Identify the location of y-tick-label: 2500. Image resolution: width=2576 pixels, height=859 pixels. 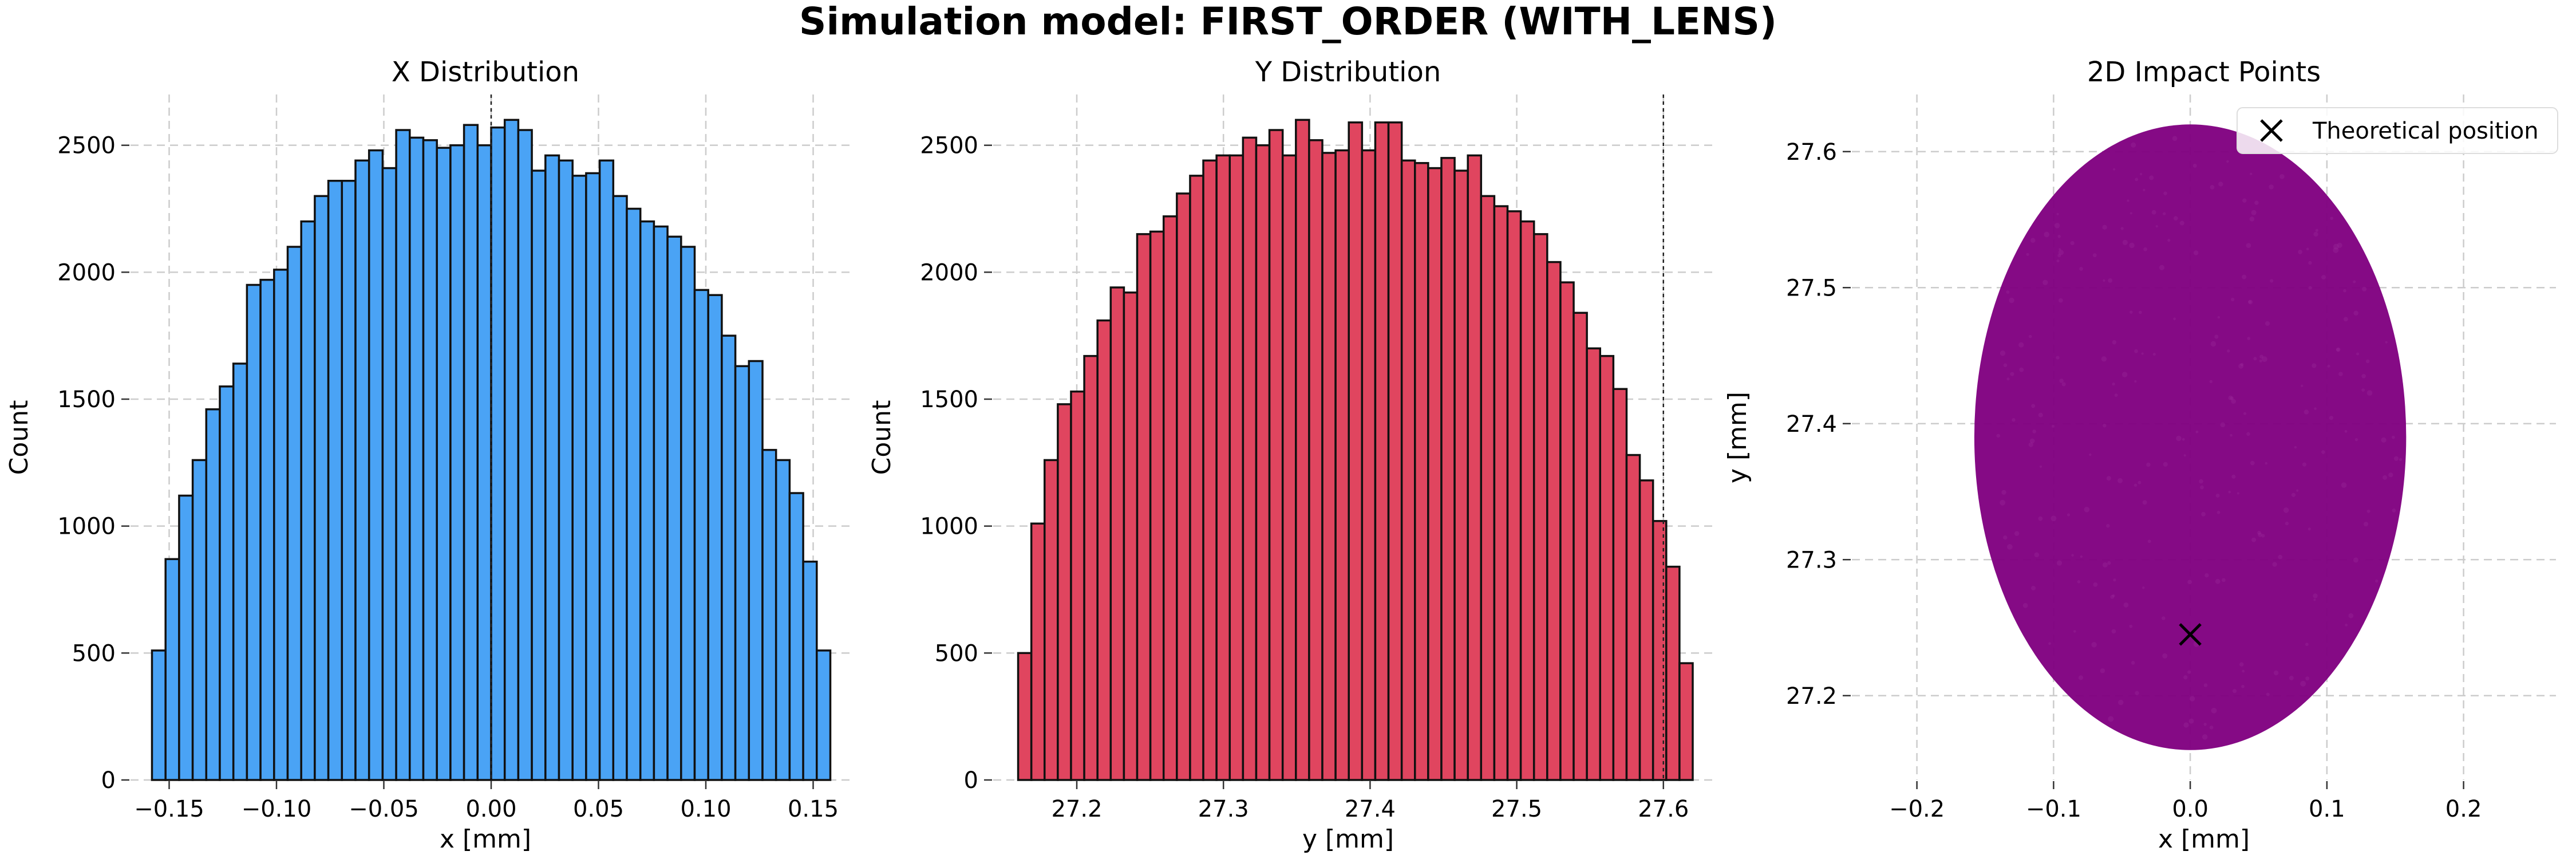
(86, 146).